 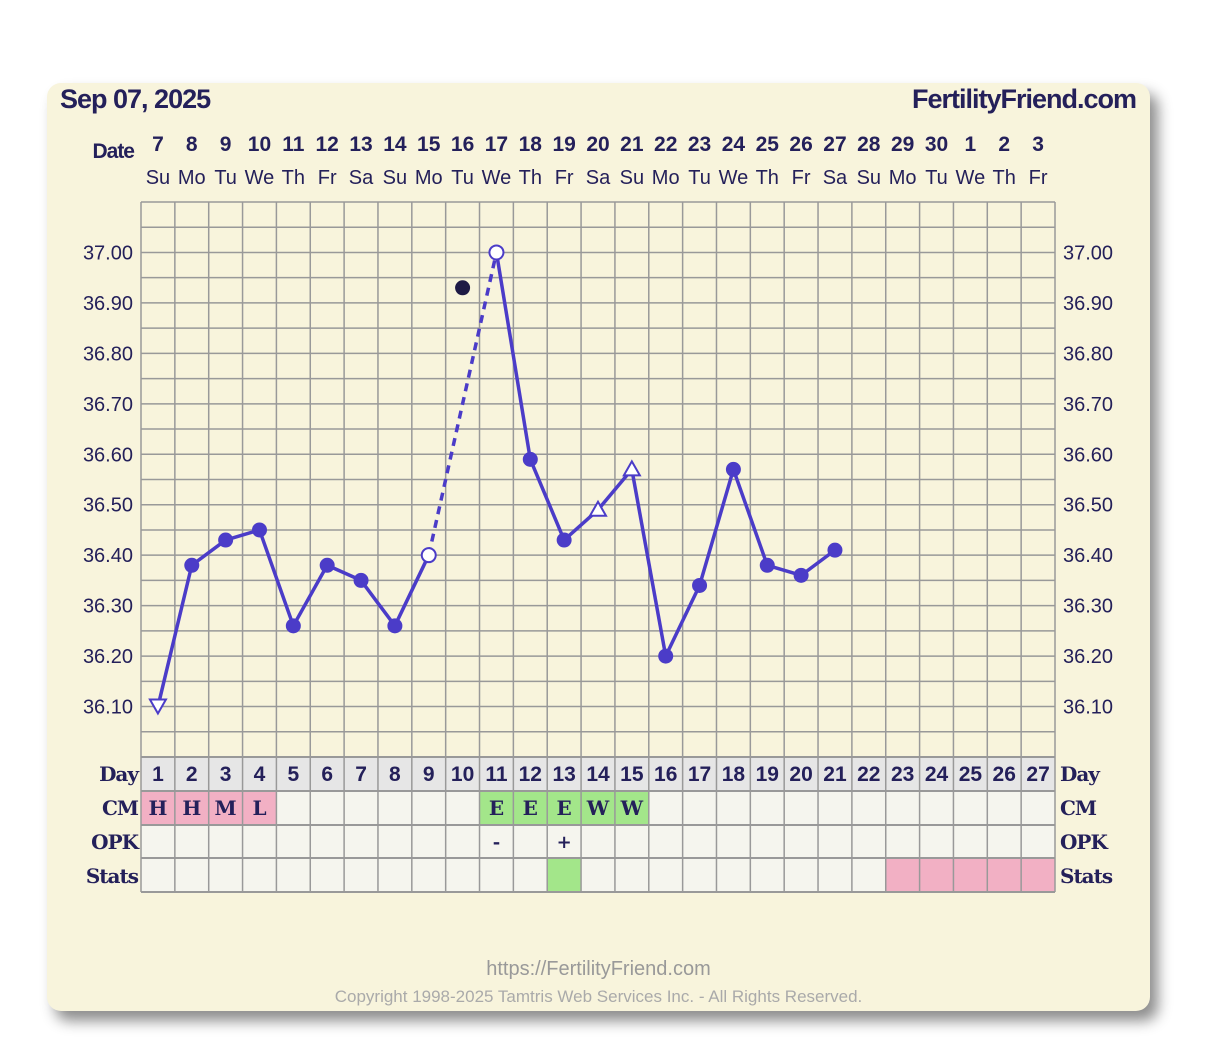 I want to click on day-number: 12, so click(x=530, y=774).